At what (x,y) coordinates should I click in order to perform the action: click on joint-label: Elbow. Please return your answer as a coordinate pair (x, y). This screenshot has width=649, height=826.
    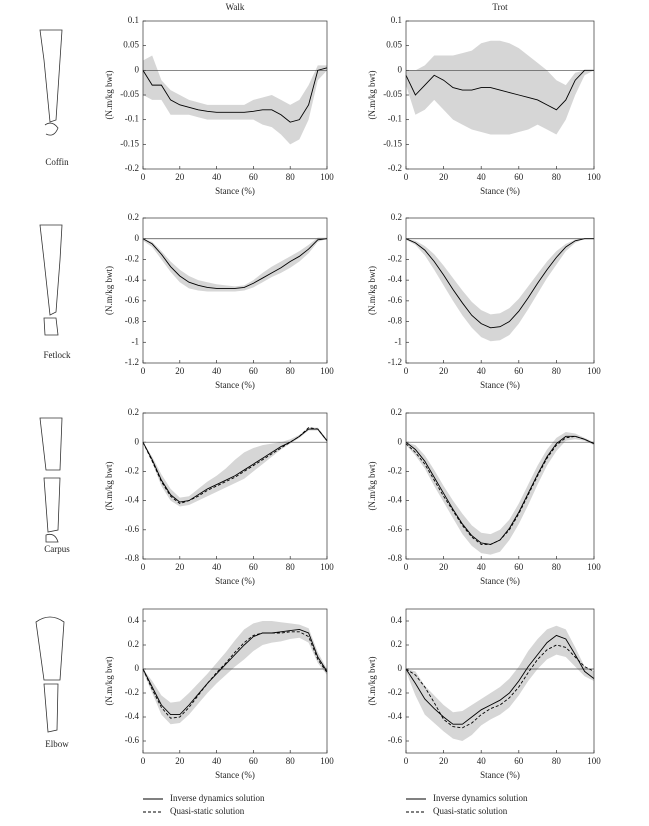
    Looking at the image, I should click on (57, 744).